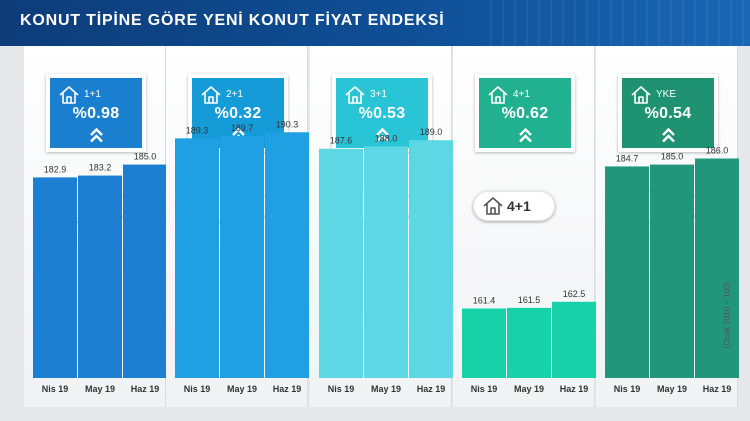 The width and height of the screenshot is (750, 421). I want to click on bar-value-label: 189.0, so click(431, 132).